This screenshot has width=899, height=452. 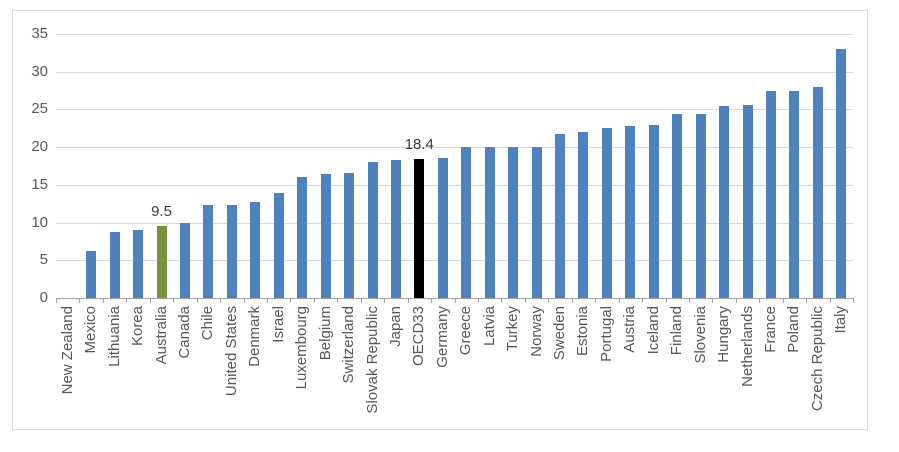 I want to click on bar-france, so click(x=771, y=194).